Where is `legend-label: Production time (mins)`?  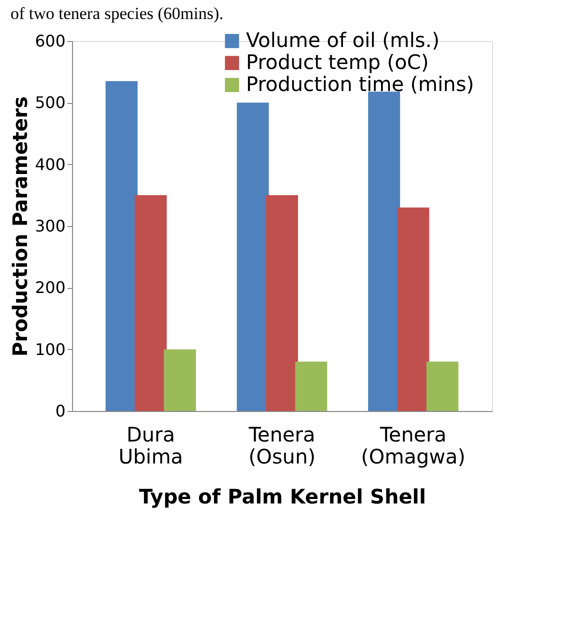 legend-label: Production time (mins) is located at coordinates (360, 84).